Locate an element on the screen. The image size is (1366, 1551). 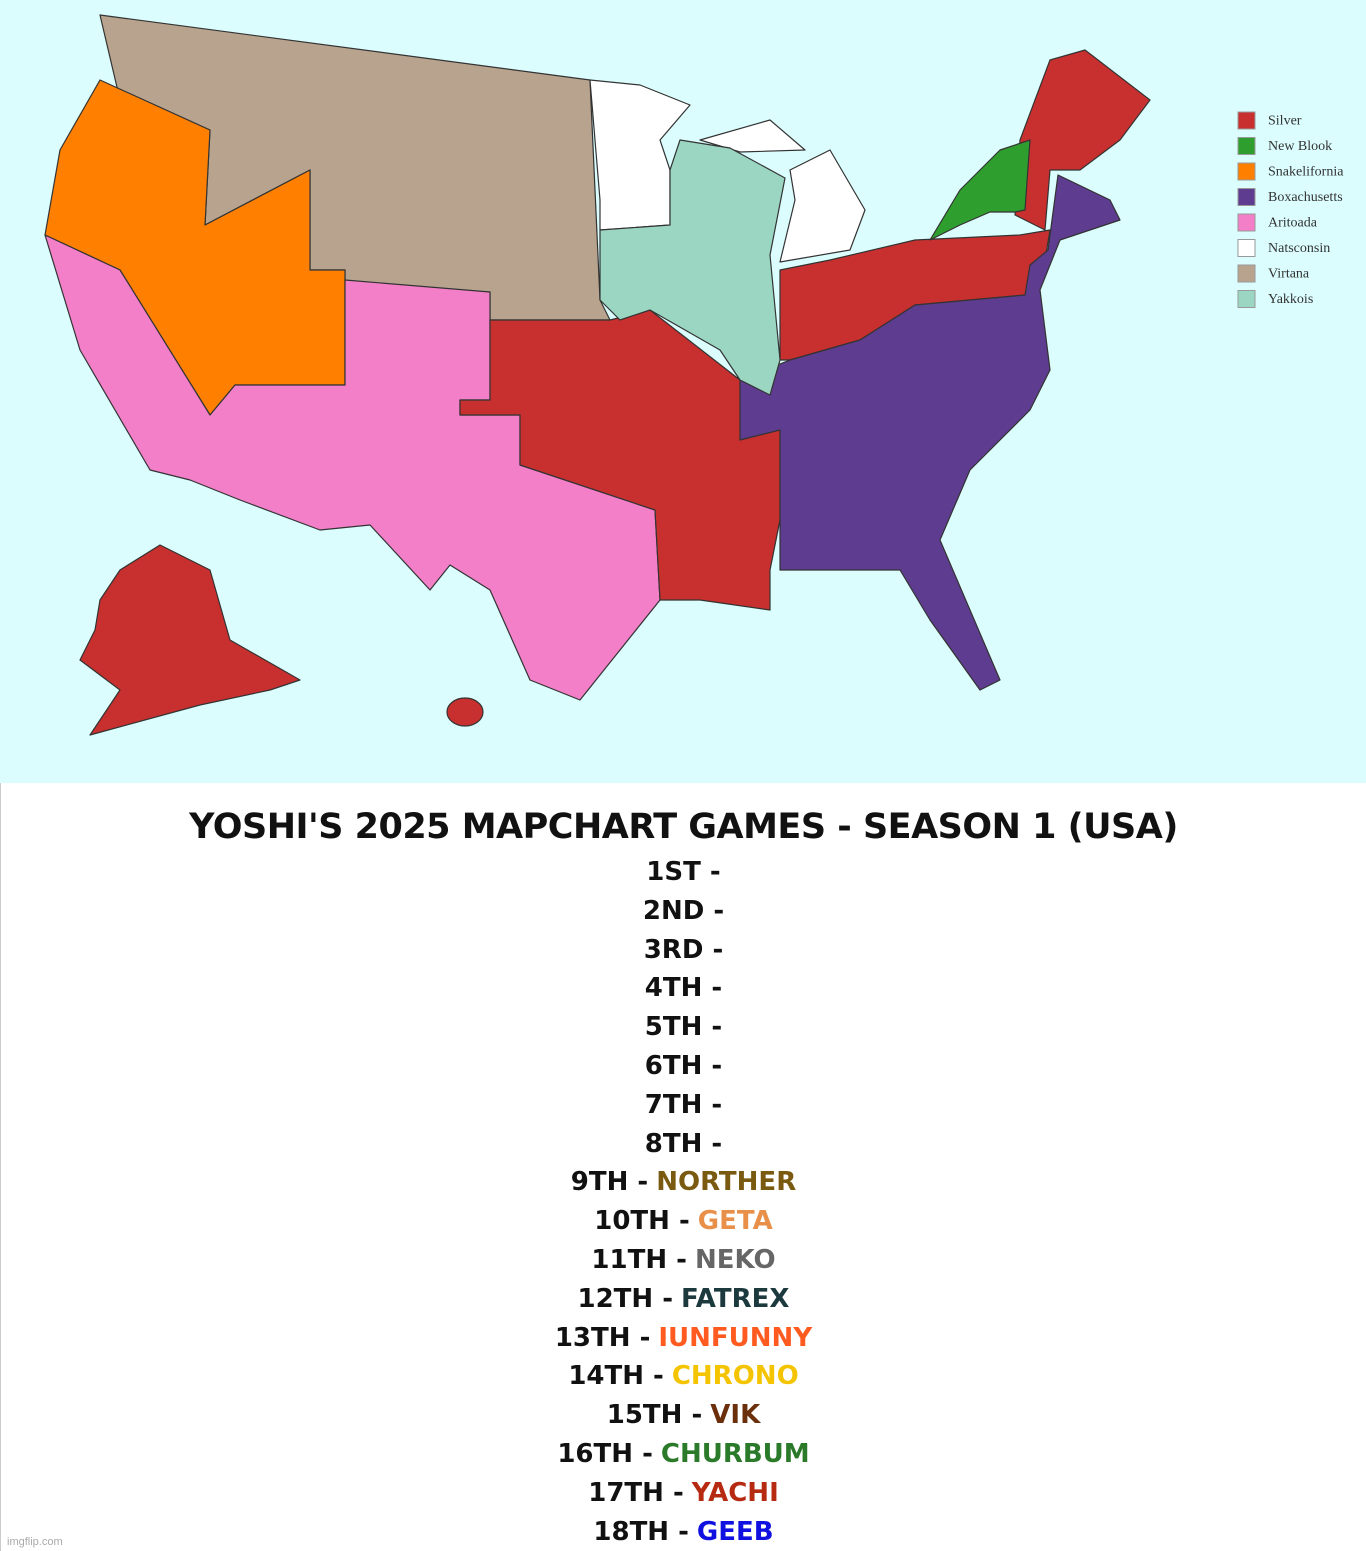
ranking-row: 14TH - CHRONO is located at coordinates (683, 1376).